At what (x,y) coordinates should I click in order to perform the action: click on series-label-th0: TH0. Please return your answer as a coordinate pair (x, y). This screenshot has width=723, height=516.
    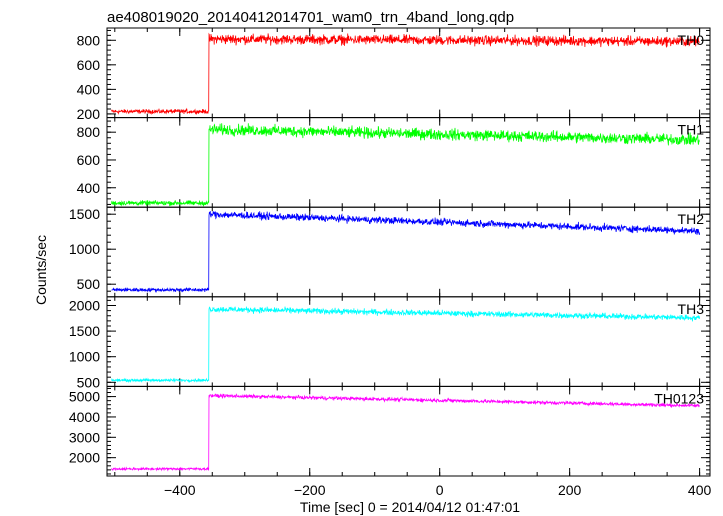
    Looking at the image, I should click on (691, 40).